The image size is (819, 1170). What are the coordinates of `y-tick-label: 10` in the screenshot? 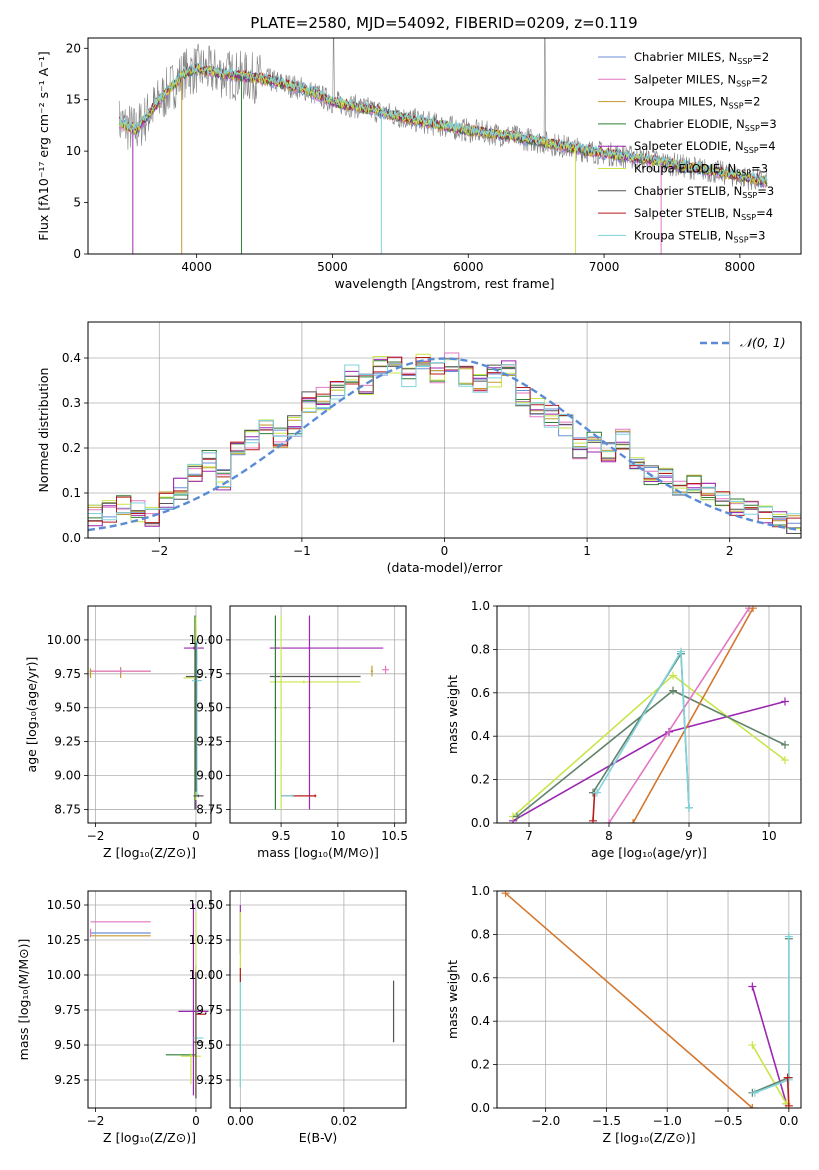 It's located at (73, 151).